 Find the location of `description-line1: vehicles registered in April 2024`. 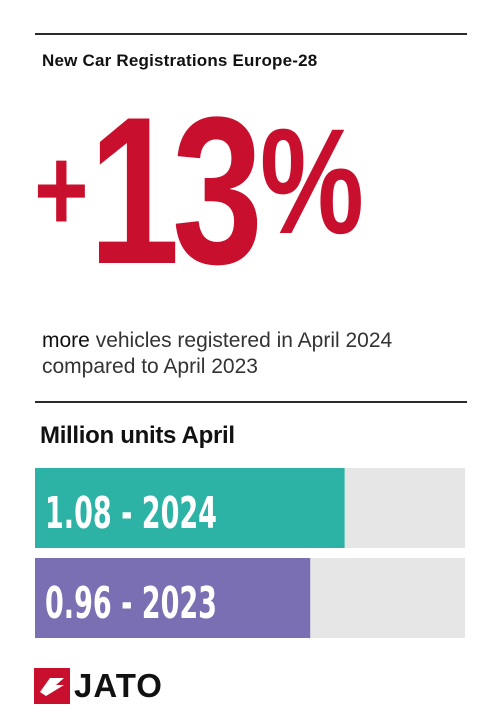

description-line1: vehicles registered in April 2024 is located at coordinates (241, 340).